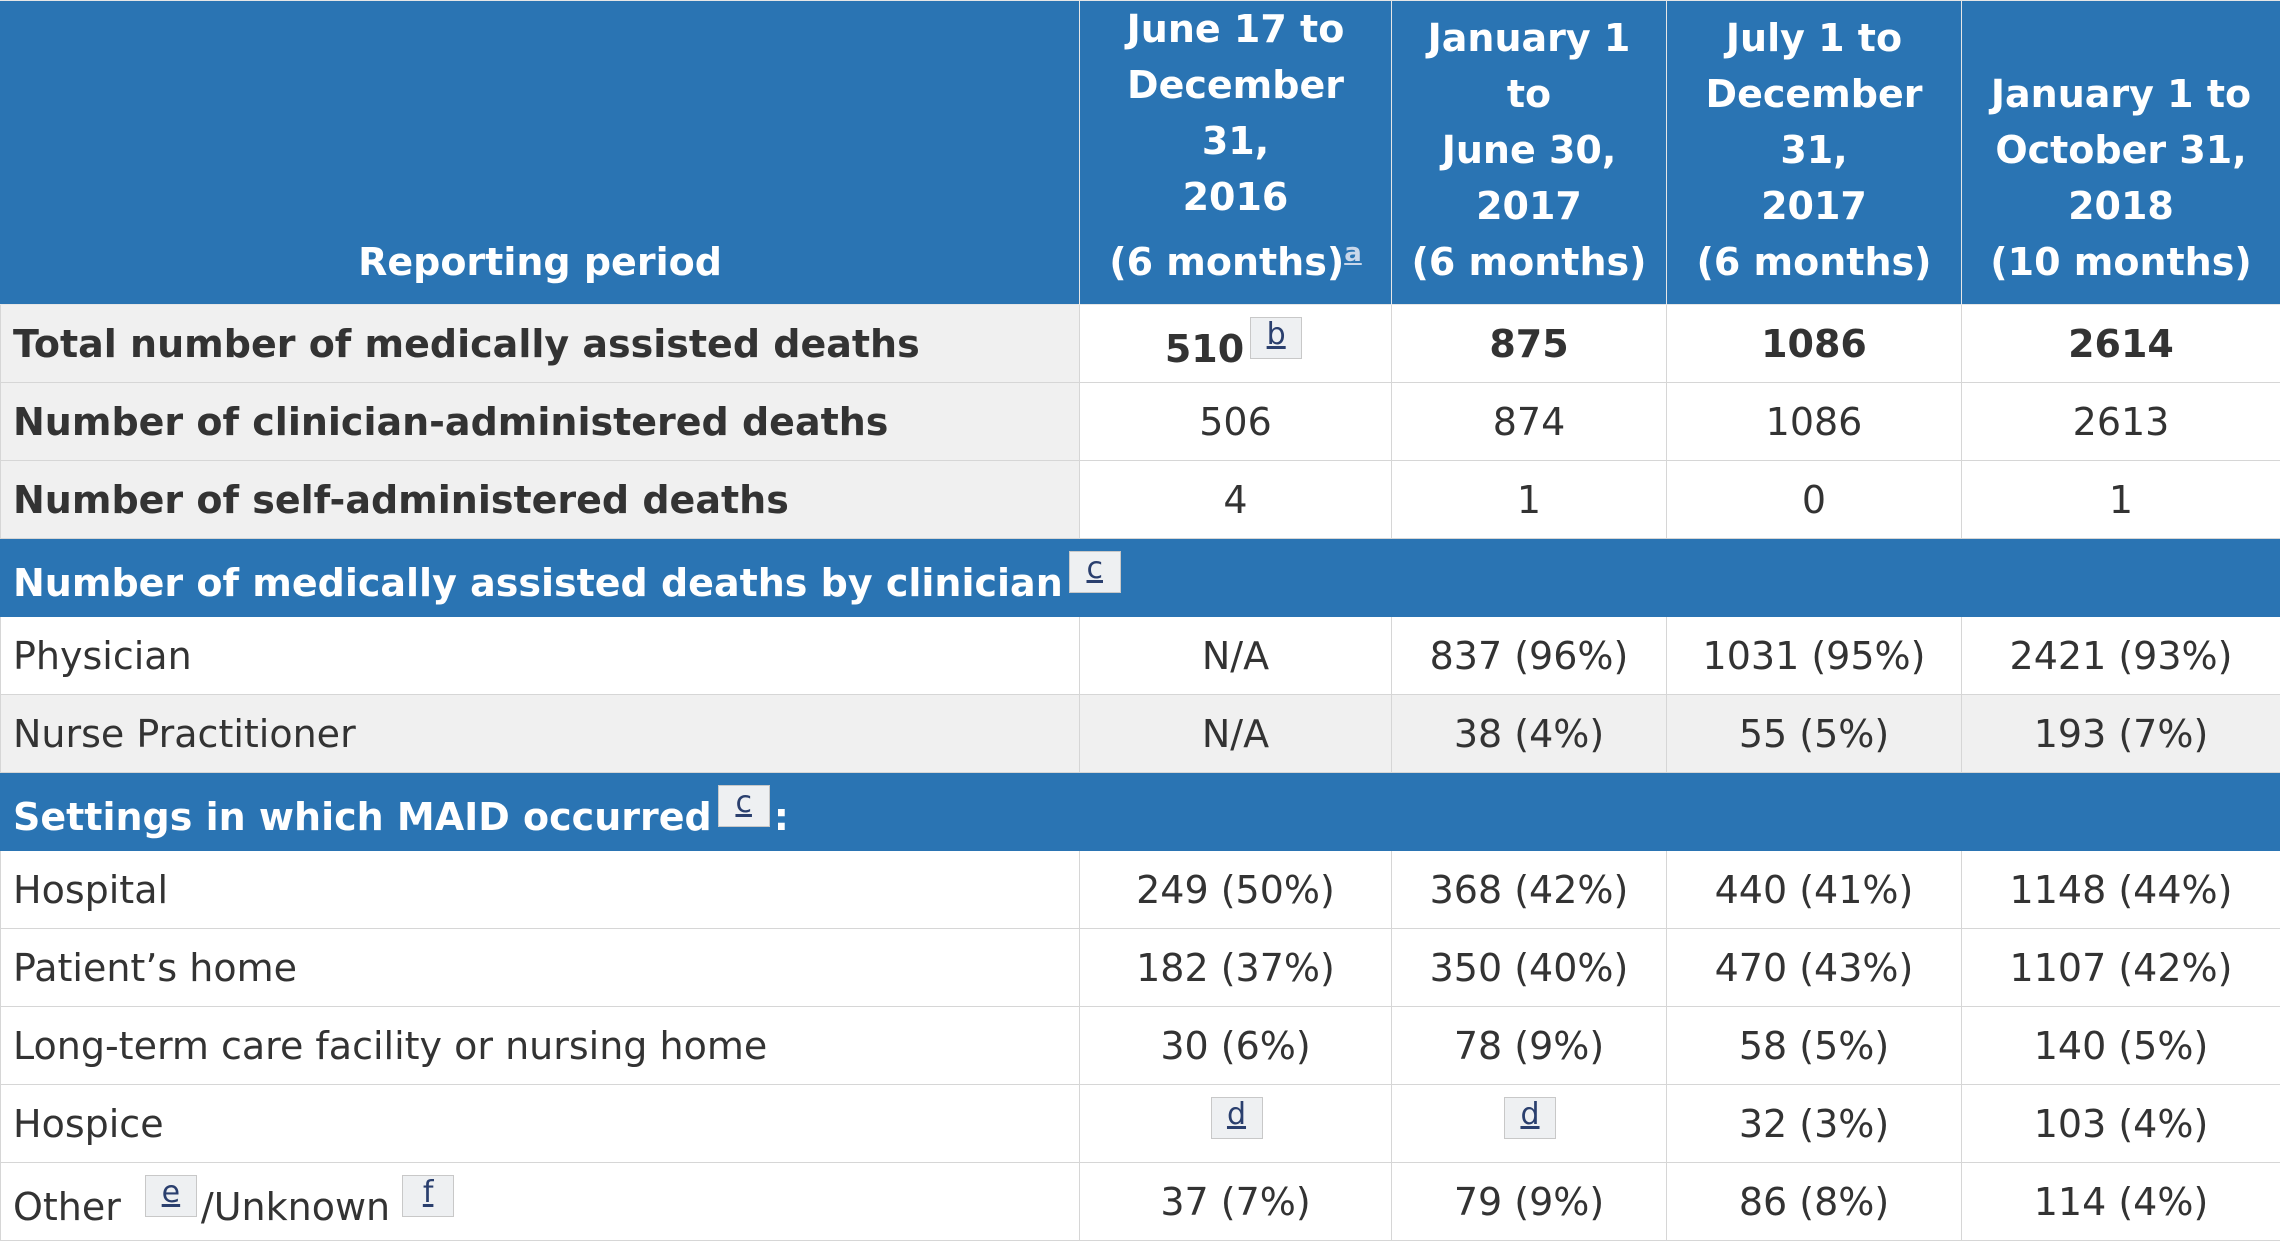  What do you see at coordinates (2121, 206) in the screenshot?
I see `period-line: 2018` at bounding box center [2121, 206].